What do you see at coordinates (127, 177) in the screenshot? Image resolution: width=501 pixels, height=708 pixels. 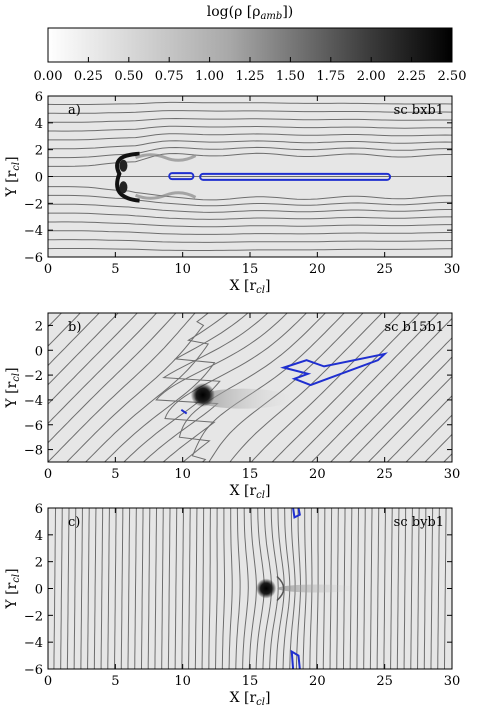 I see `cloud-shell` at bounding box center [127, 177].